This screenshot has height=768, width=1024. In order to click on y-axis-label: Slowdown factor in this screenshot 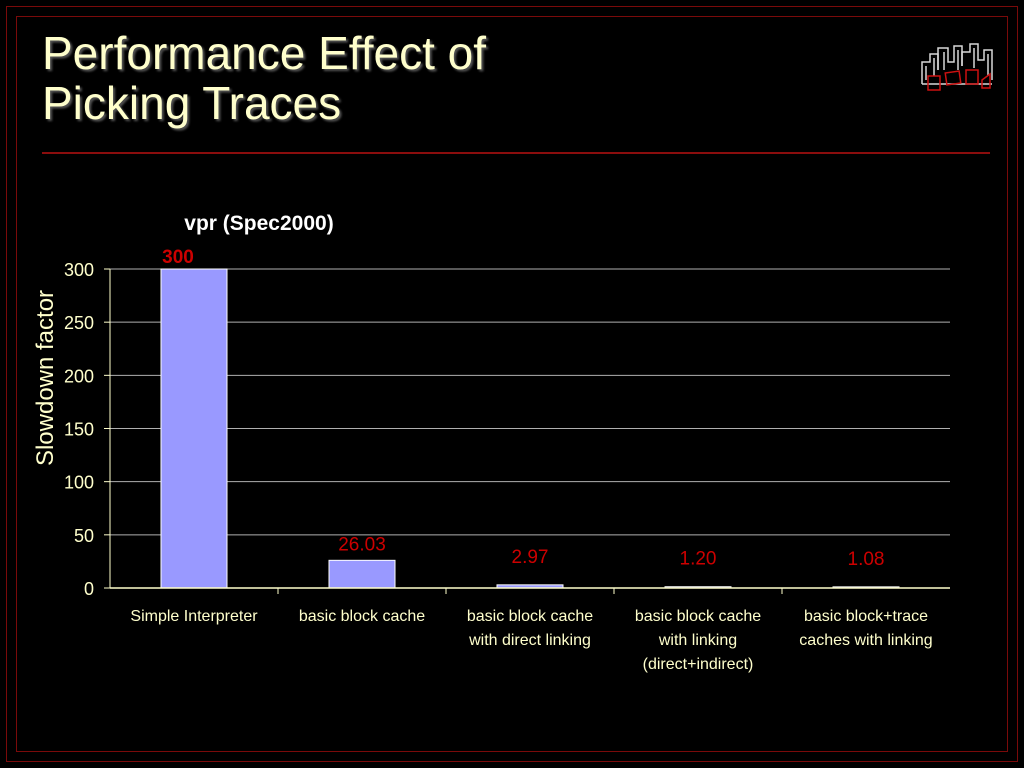, I will do `click(45, 378)`.